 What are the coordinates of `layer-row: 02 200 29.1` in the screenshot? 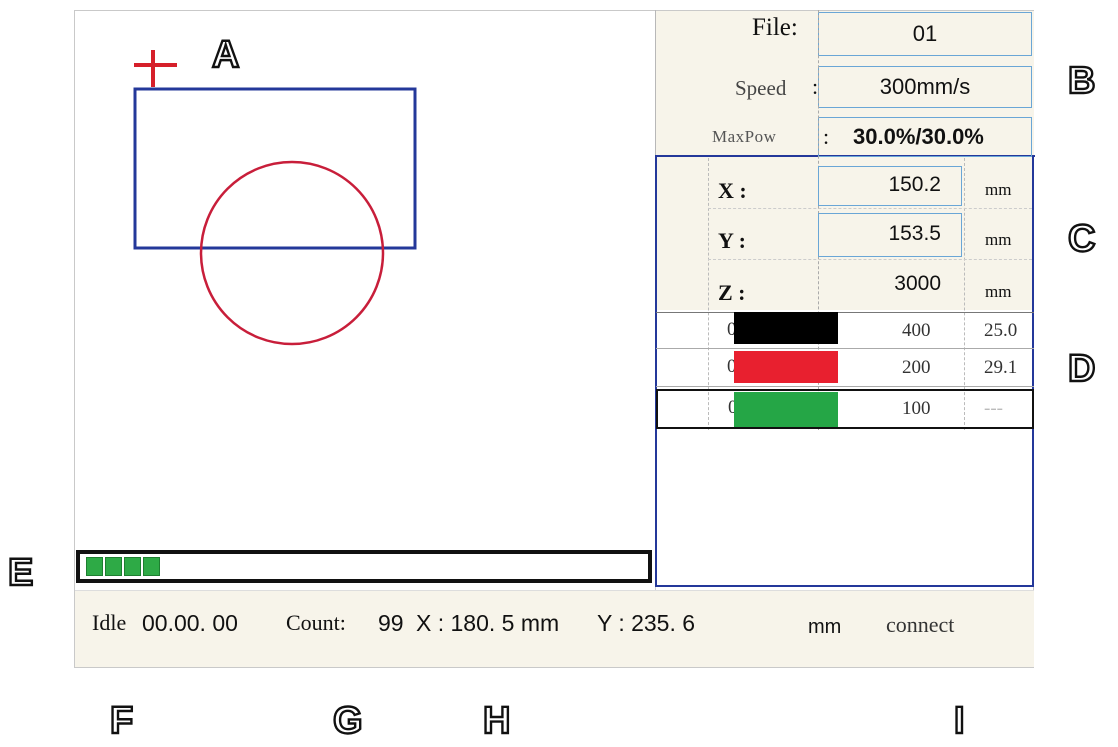 It's located at (845, 368).